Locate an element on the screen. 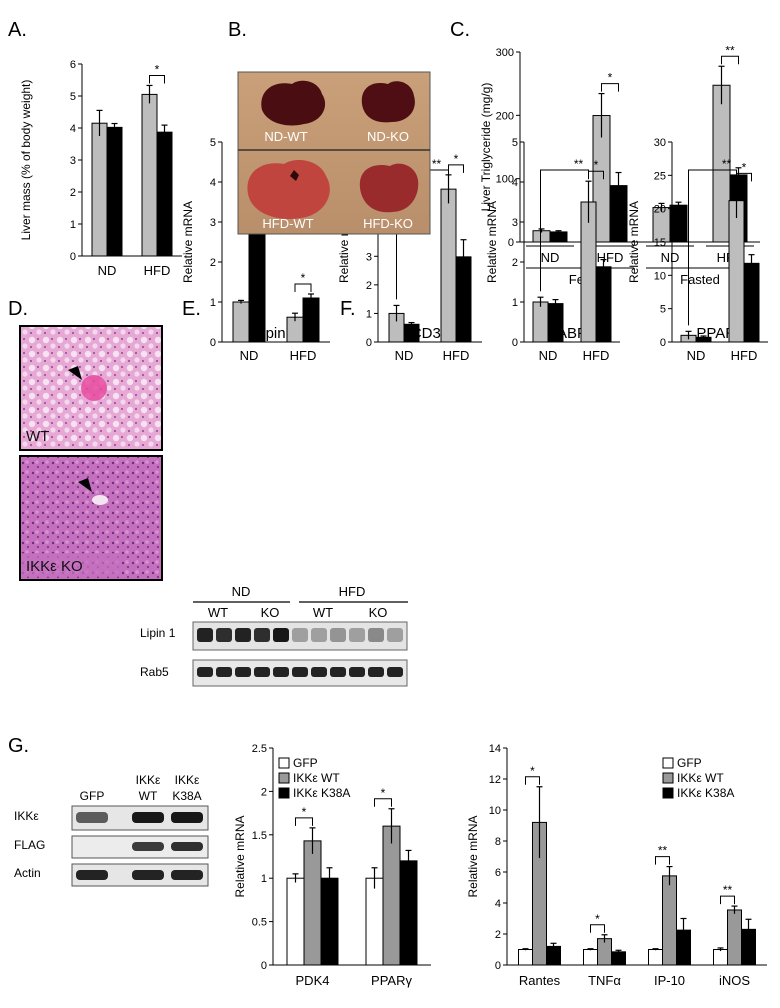  chart-f3-category-label: HFD is located at coordinates (744, 355).